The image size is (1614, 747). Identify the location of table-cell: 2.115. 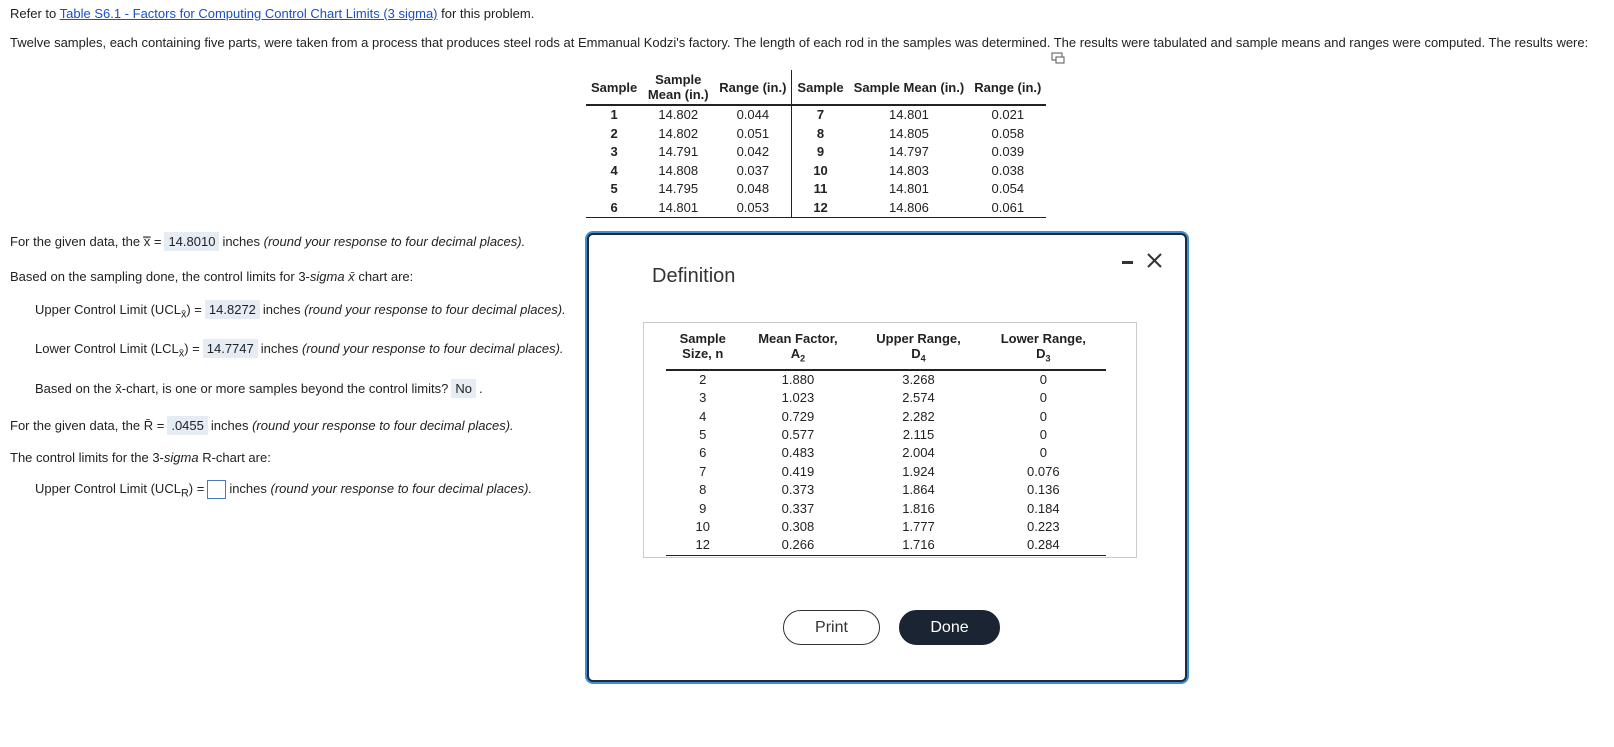
(918, 434).